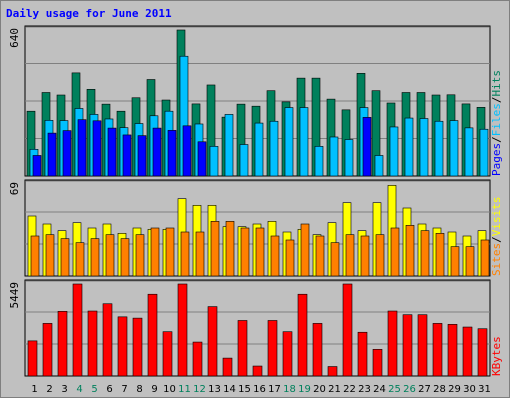  I want to click on y-axis-label-part: Sites, so click(496, 259).